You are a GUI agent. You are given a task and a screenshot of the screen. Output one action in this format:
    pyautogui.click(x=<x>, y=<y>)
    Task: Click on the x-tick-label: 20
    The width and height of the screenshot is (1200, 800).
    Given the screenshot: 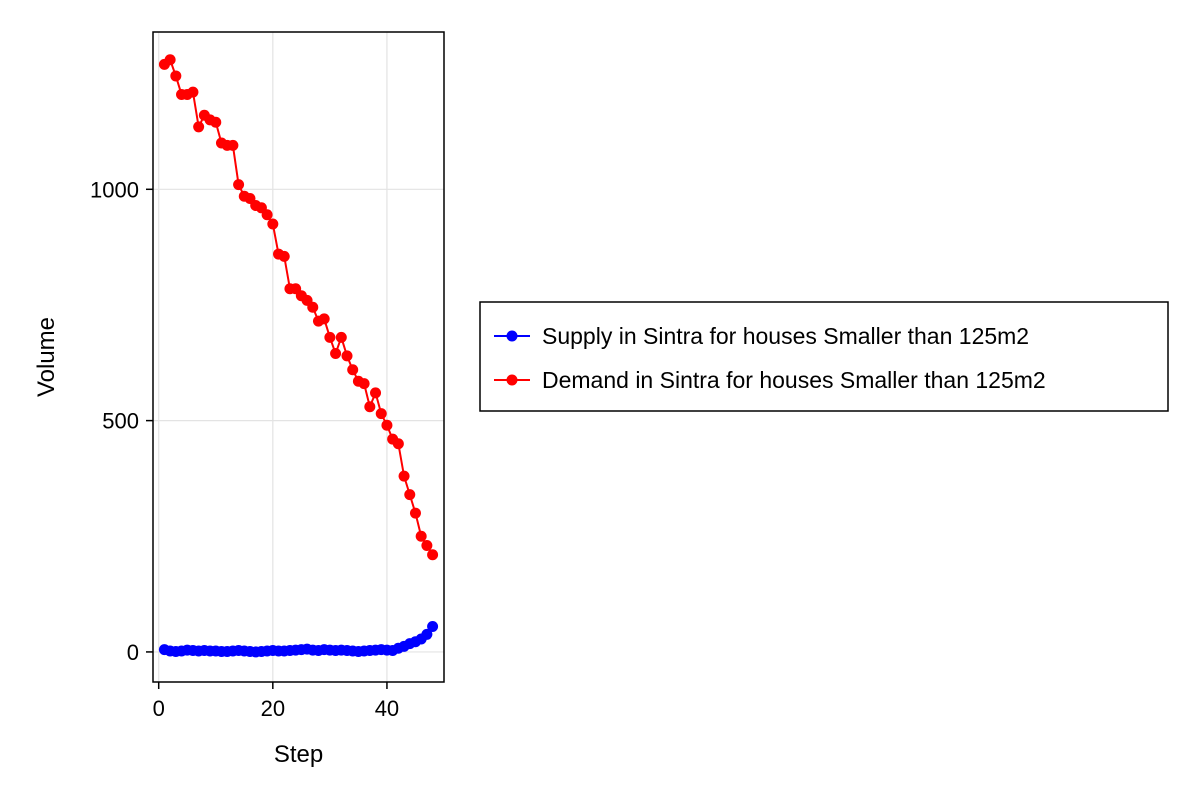 What is the action you would take?
    pyautogui.click(x=273, y=708)
    